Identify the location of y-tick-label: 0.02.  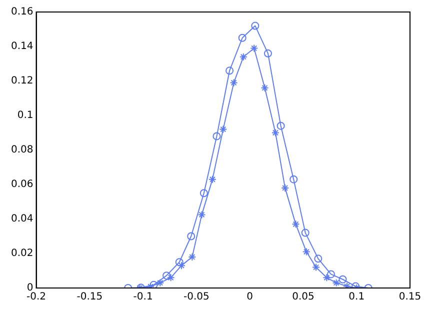
(22, 254).